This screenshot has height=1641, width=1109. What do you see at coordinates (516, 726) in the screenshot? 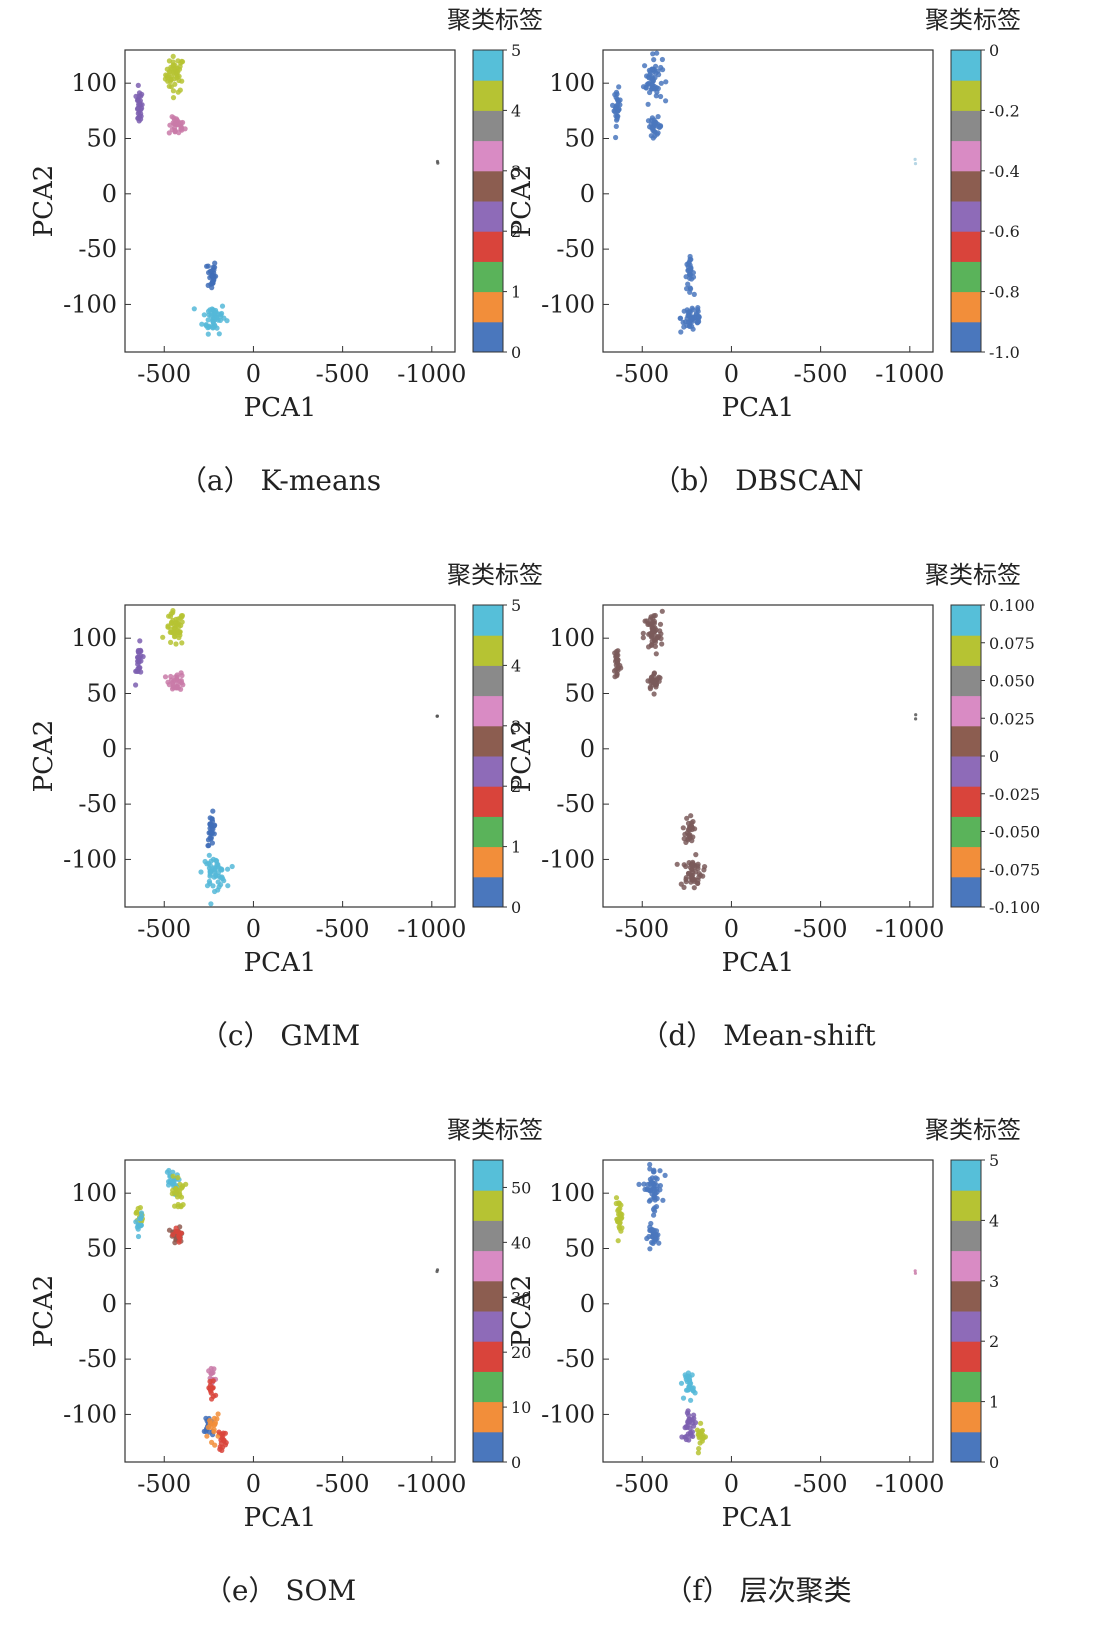
I see `colorbar-tick-label: 3` at bounding box center [516, 726].